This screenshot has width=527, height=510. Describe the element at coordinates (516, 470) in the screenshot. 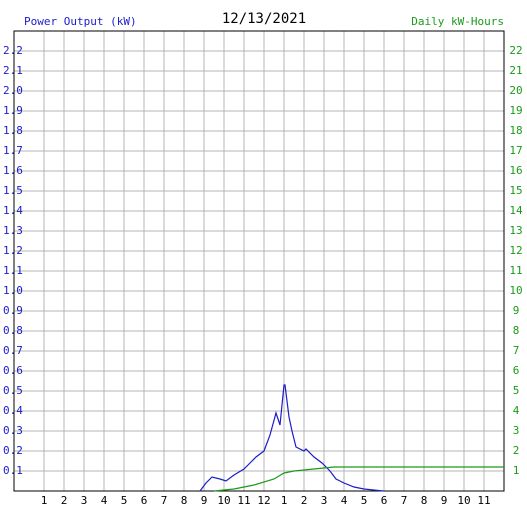

I see `y2-tick-label: 1` at that location.